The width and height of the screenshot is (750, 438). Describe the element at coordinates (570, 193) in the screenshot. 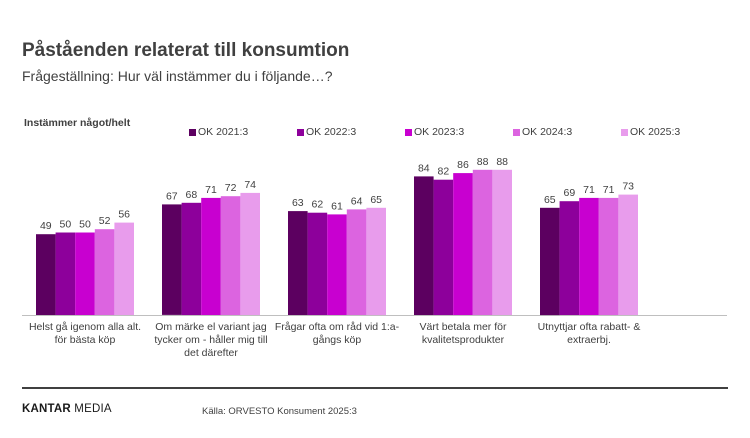

I see `data-label: 69` at that location.